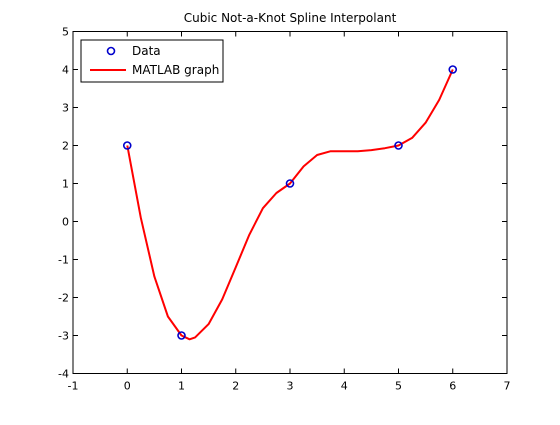  I want to click on x-tick-label: 2, so click(235, 386).